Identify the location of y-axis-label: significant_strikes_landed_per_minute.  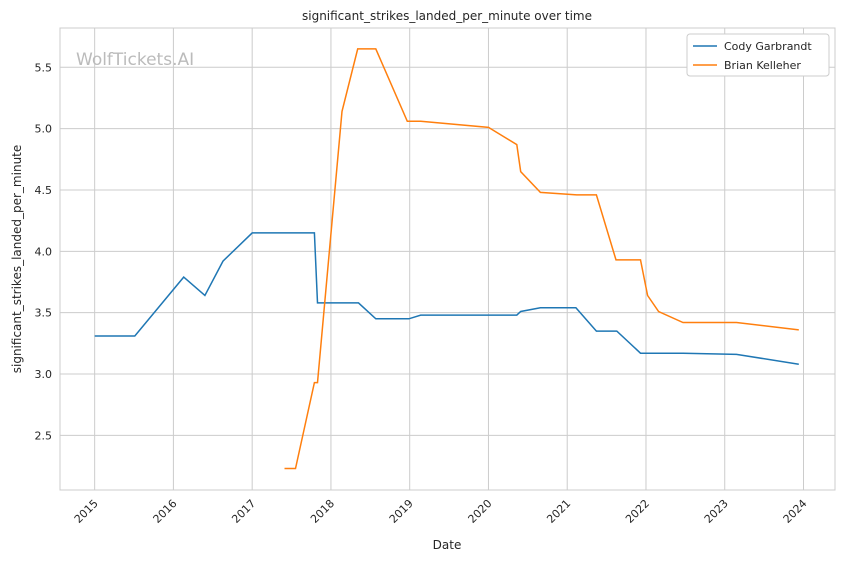
(17, 259).